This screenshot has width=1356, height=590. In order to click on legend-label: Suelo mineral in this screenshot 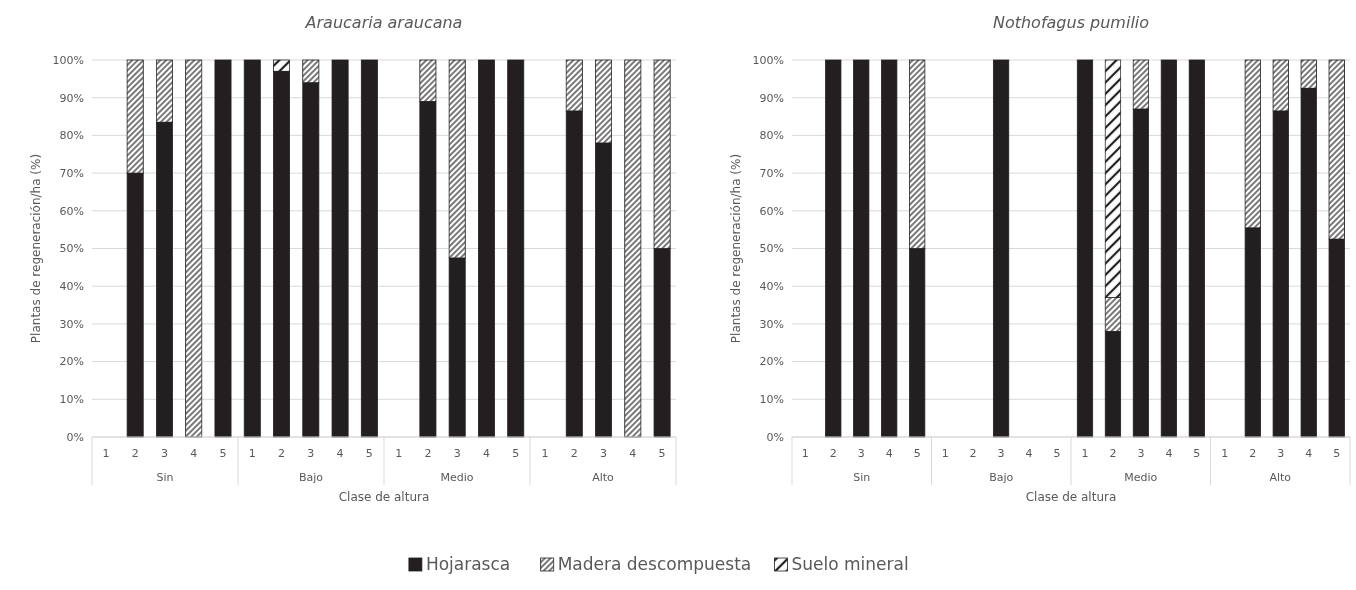, I will do `click(850, 564)`.